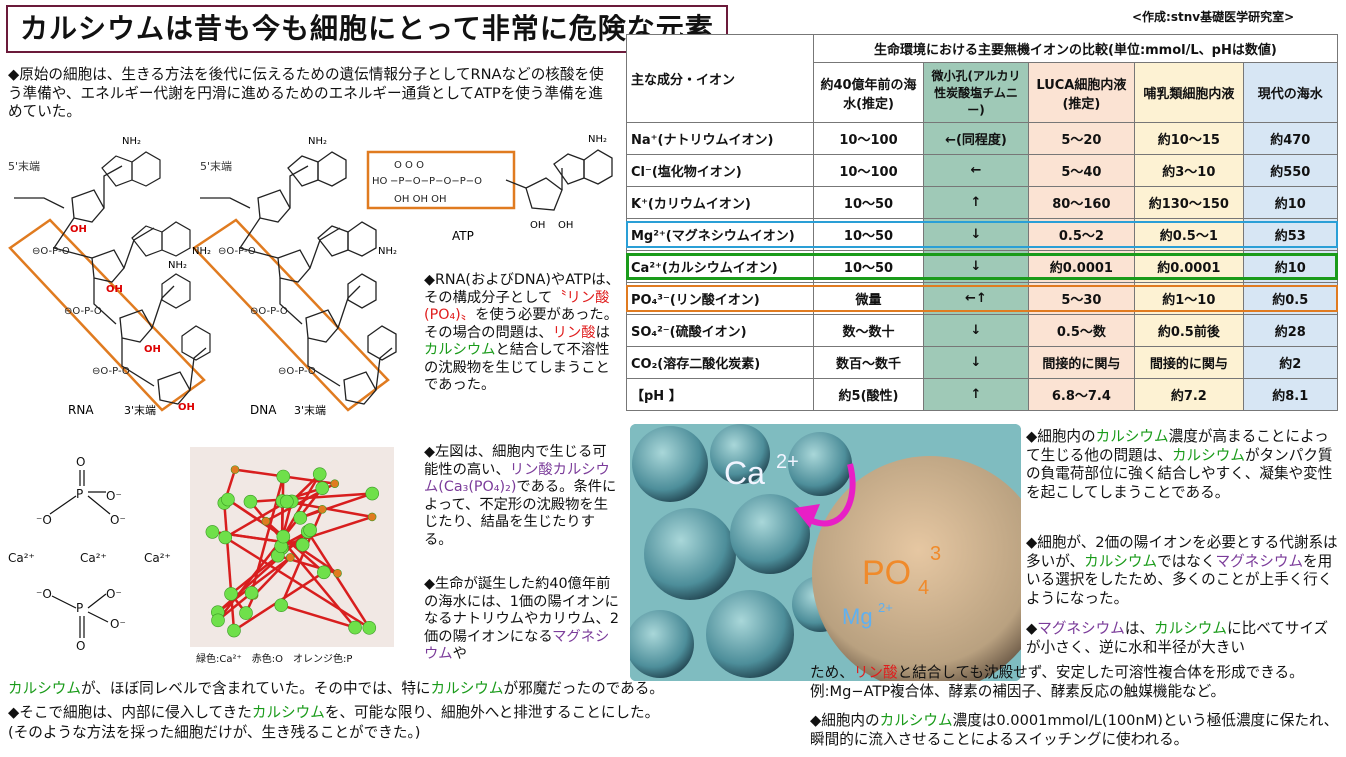 Image resolution: width=1346 pixels, height=757 pixels. Describe the element at coordinates (857, 616) in the screenshot. I see `photo-mg-label: Mg` at that location.